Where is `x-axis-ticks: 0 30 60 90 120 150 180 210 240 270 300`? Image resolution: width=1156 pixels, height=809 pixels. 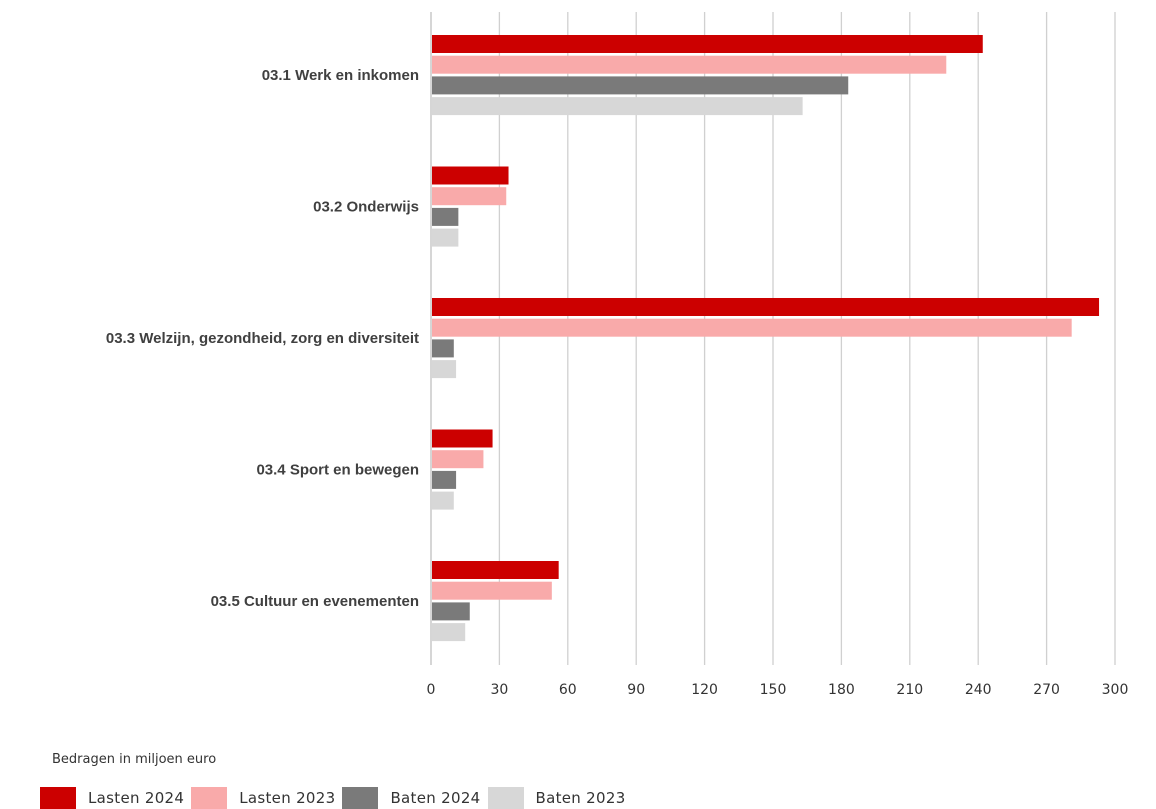
x-axis-ticks: 0 30 60 90 120 150 180 210 240 270 300 is located at coordinates (778, 690).